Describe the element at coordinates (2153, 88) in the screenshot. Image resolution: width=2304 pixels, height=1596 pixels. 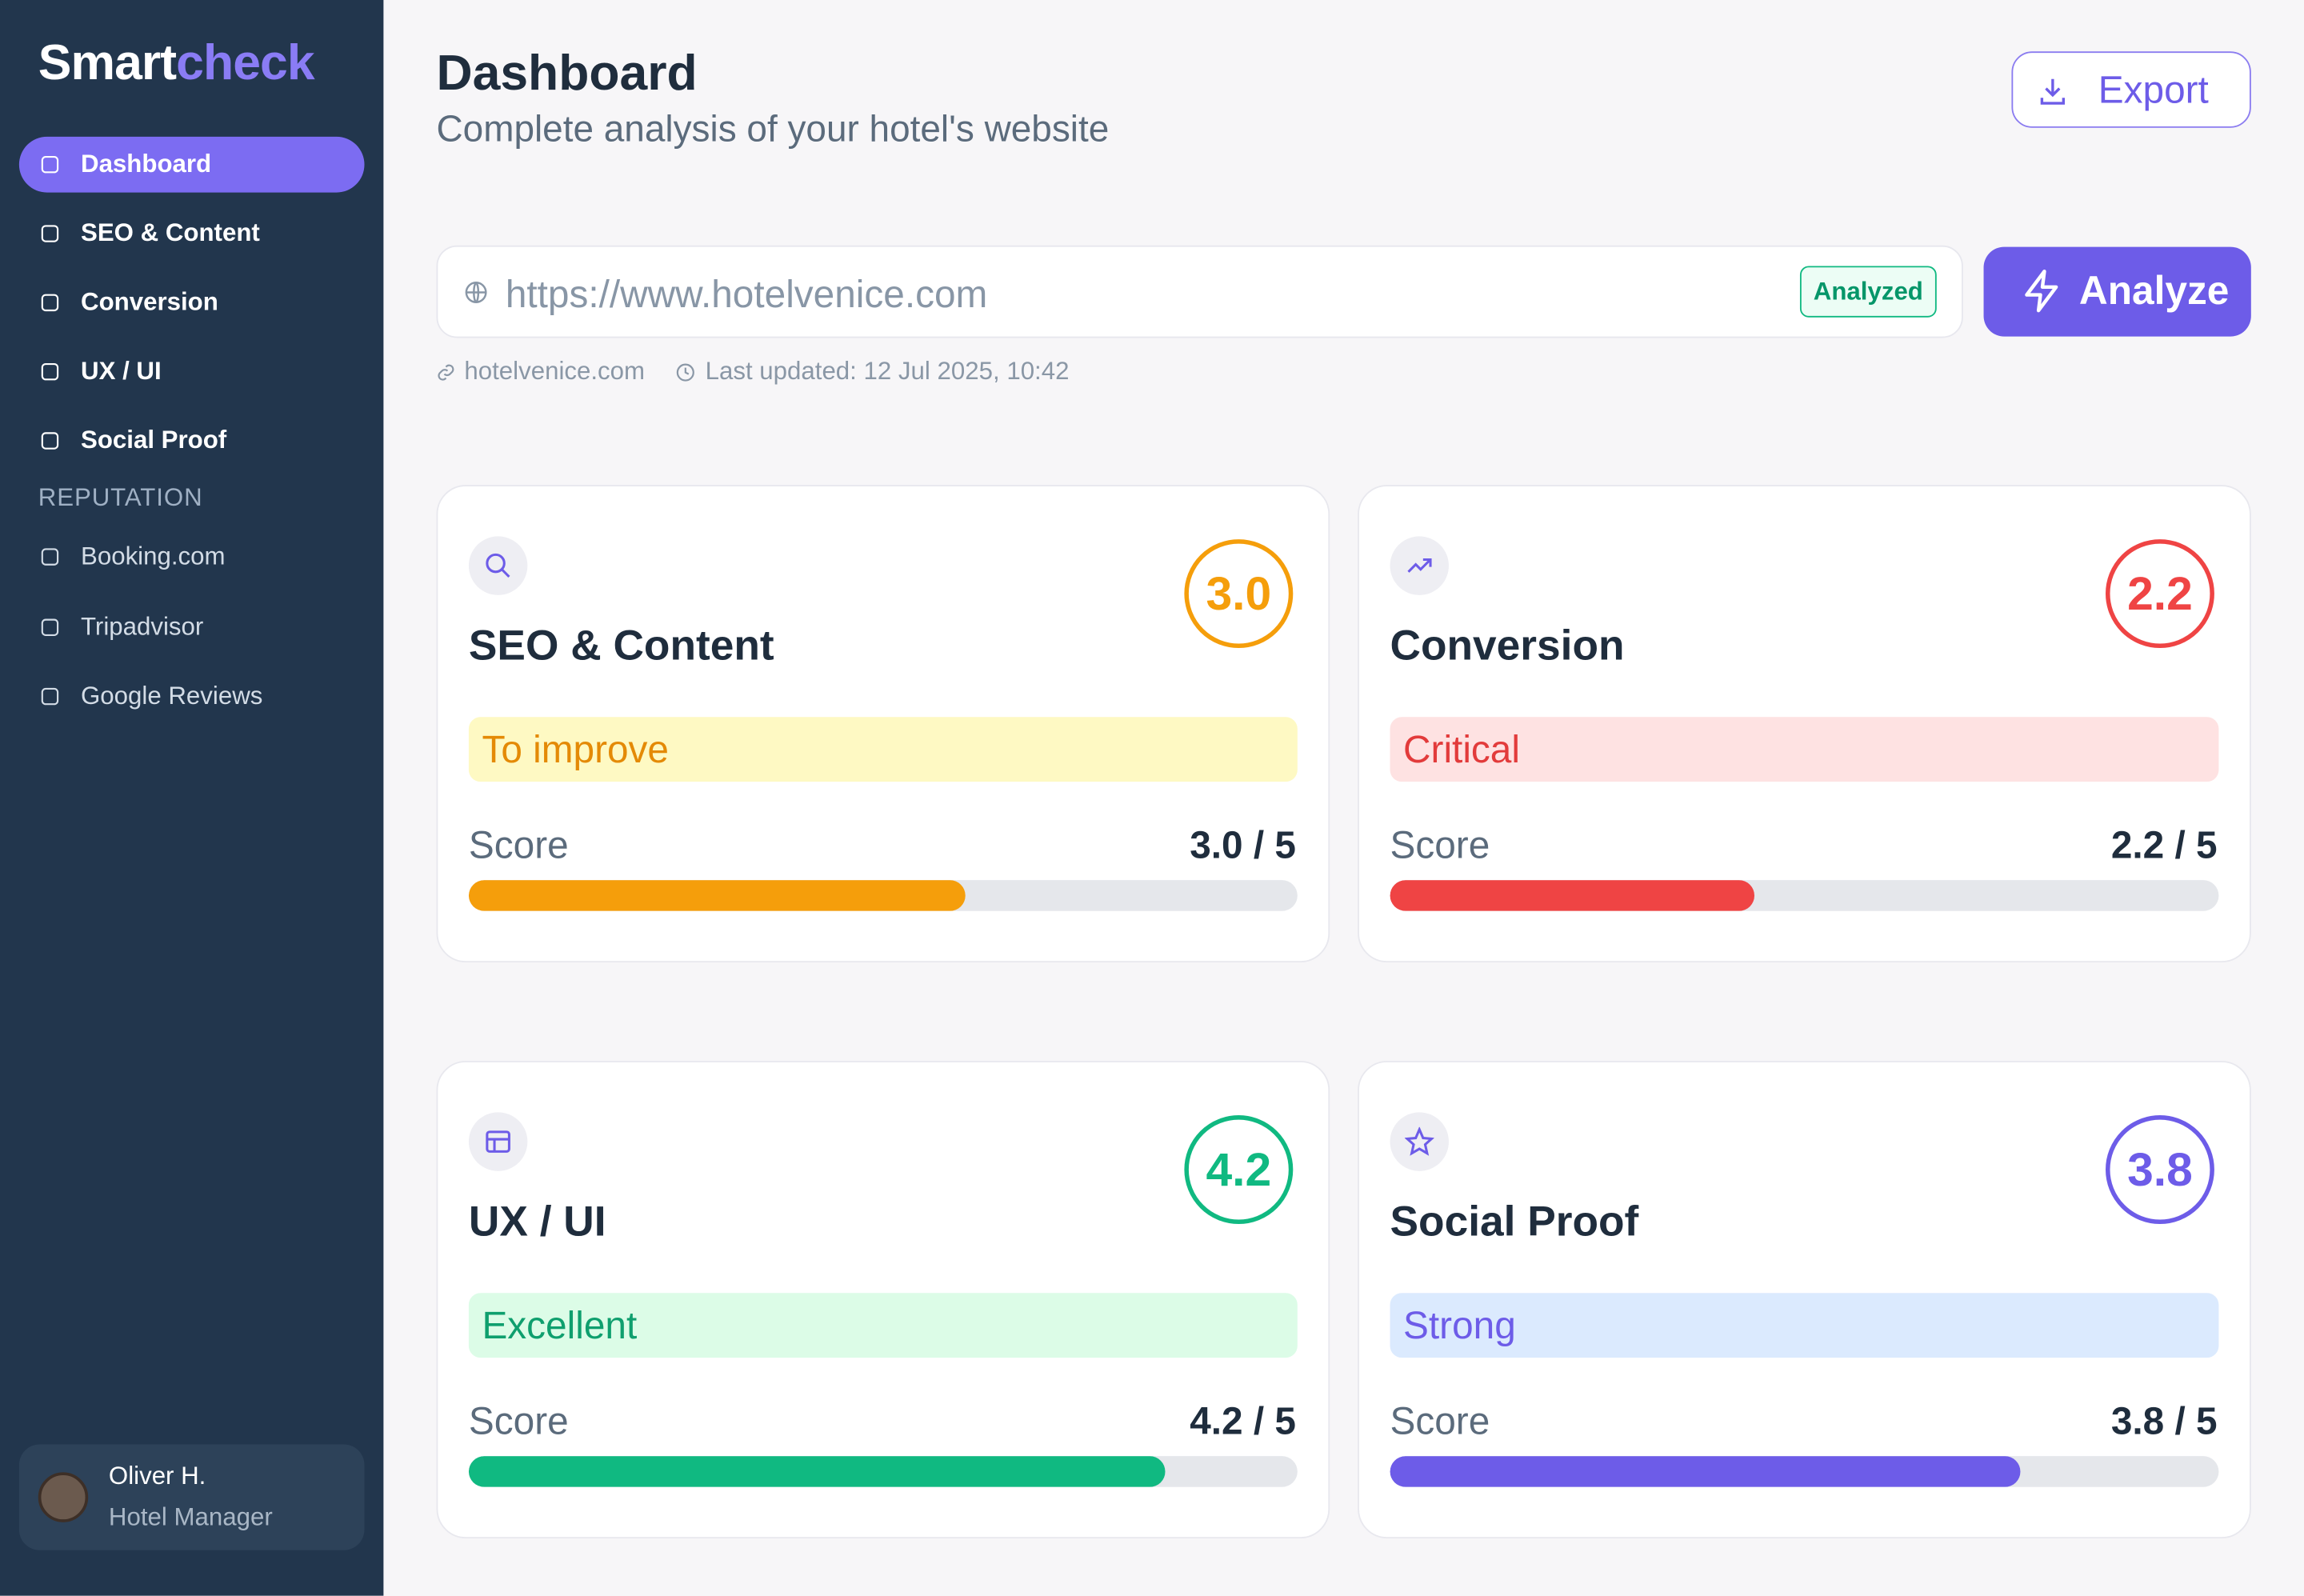
I see `export-label: Export` at that location.